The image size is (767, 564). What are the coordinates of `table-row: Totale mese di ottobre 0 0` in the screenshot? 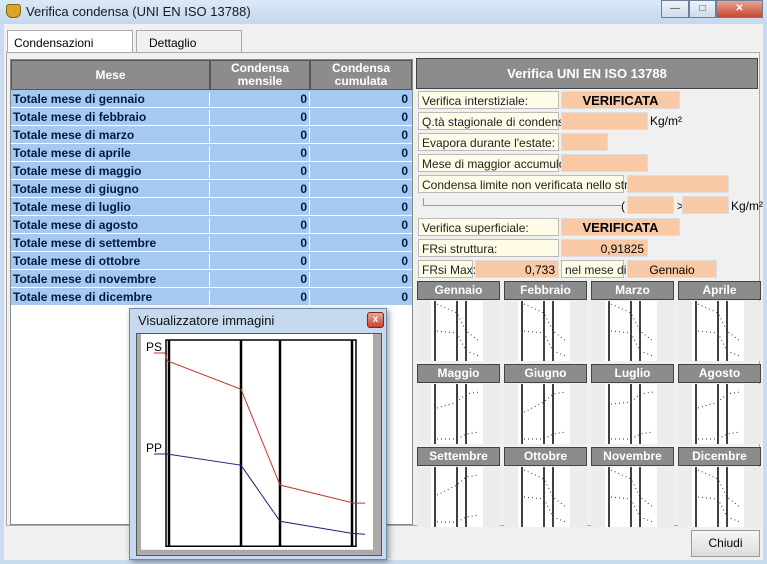 It's located at (211, 261).